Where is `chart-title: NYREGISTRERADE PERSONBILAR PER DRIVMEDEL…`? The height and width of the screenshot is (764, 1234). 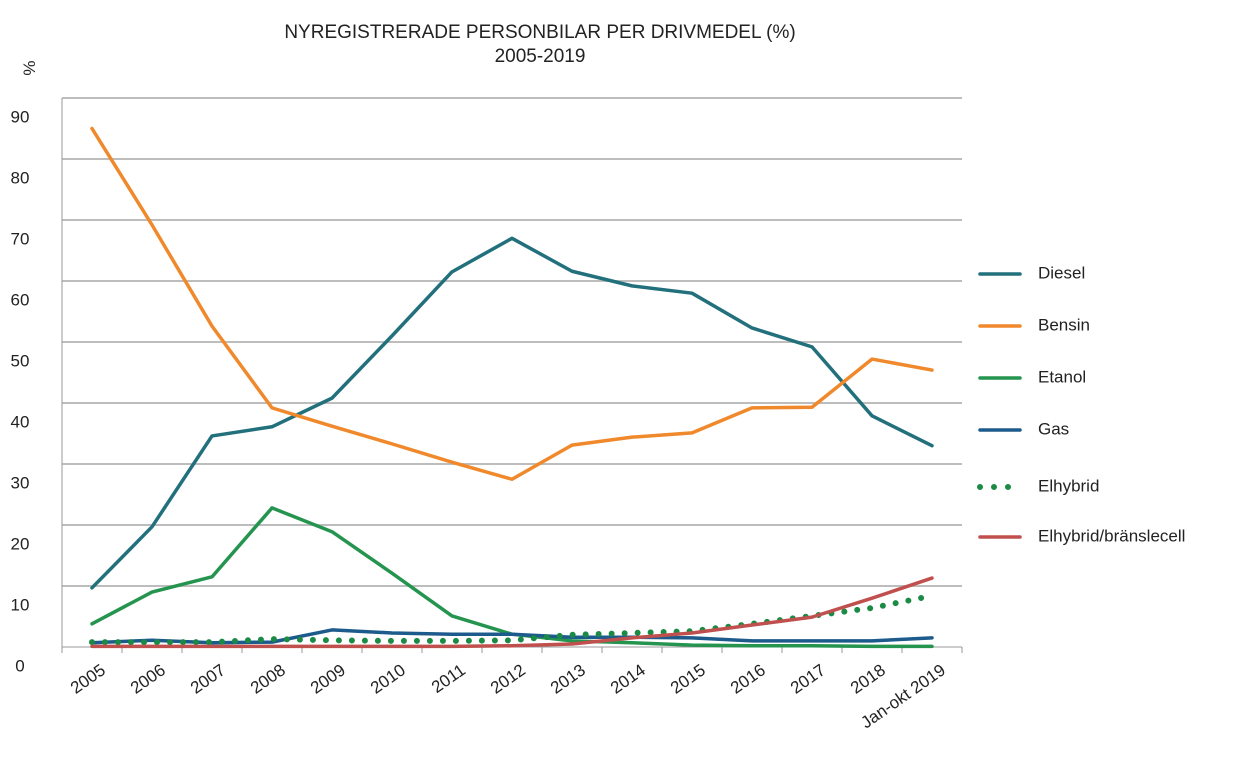 chart-title: NYREGISTRERADE PERSONBILAR PER DRIVMEDEL… is located at coordinates (539, 32).